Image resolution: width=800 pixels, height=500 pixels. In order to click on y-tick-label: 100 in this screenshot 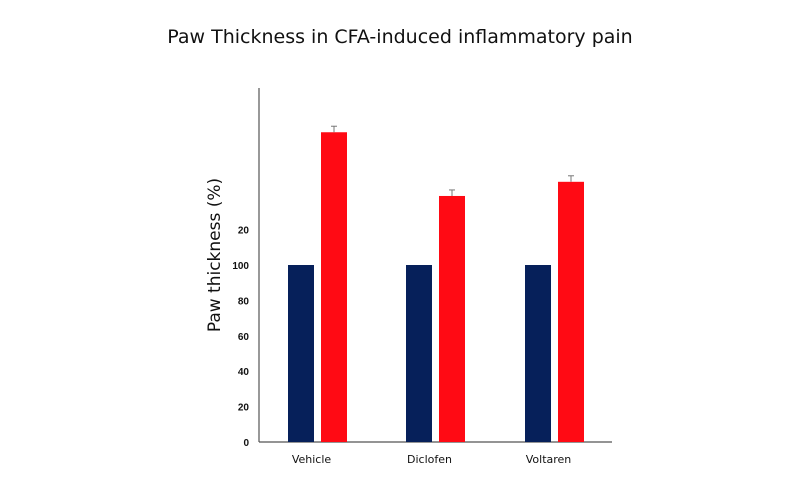, I will do `click(240, 266)`.